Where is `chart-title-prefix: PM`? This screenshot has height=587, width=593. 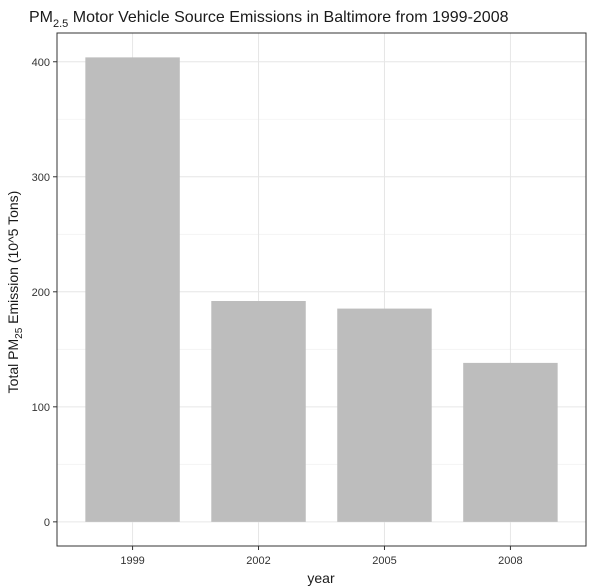 chart-title-prefix: PM is located at coordinates (41, 17).